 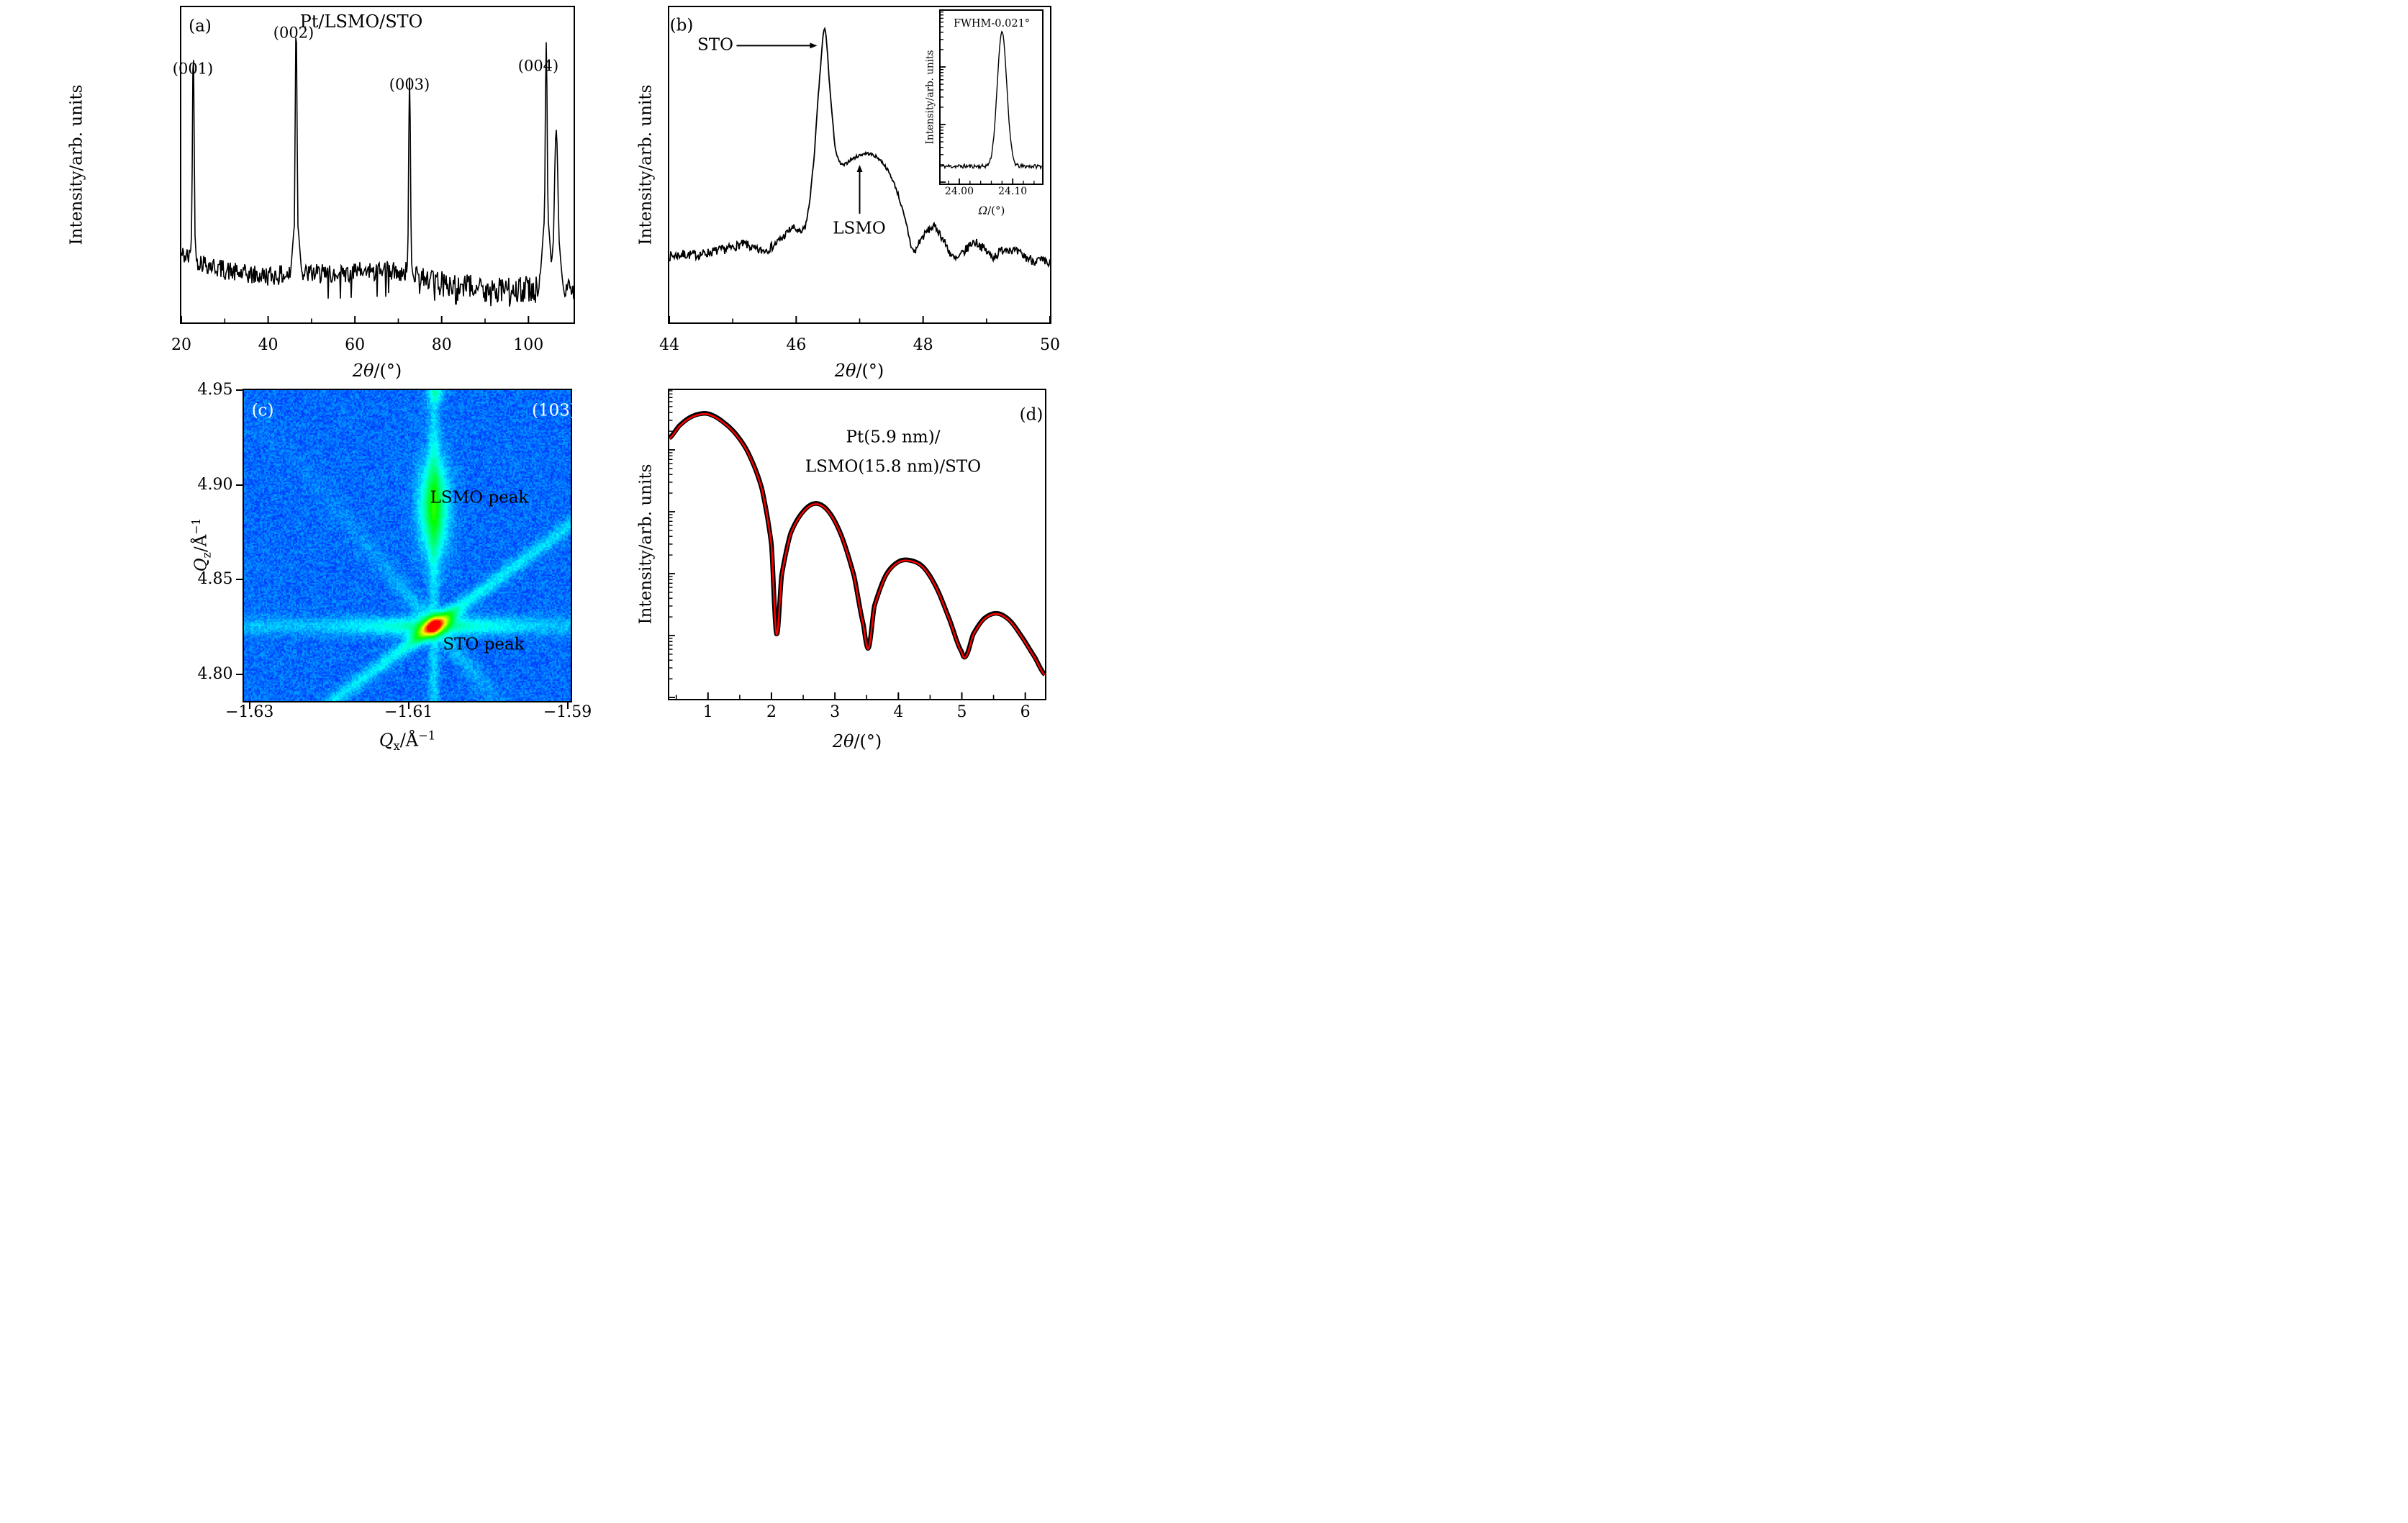 What do you see at coordinates (554, 411) in the screenshot?
I see `panel-c-reflection-label: (103)` at bounding box center [554, 411].